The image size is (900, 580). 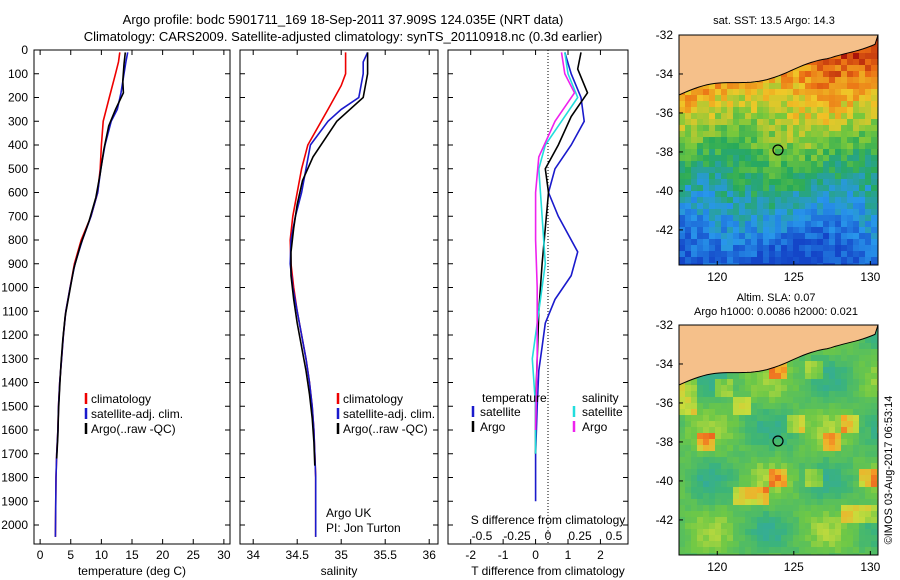 I want to click on x-tick-label: 25, so click(x=194, y=555).